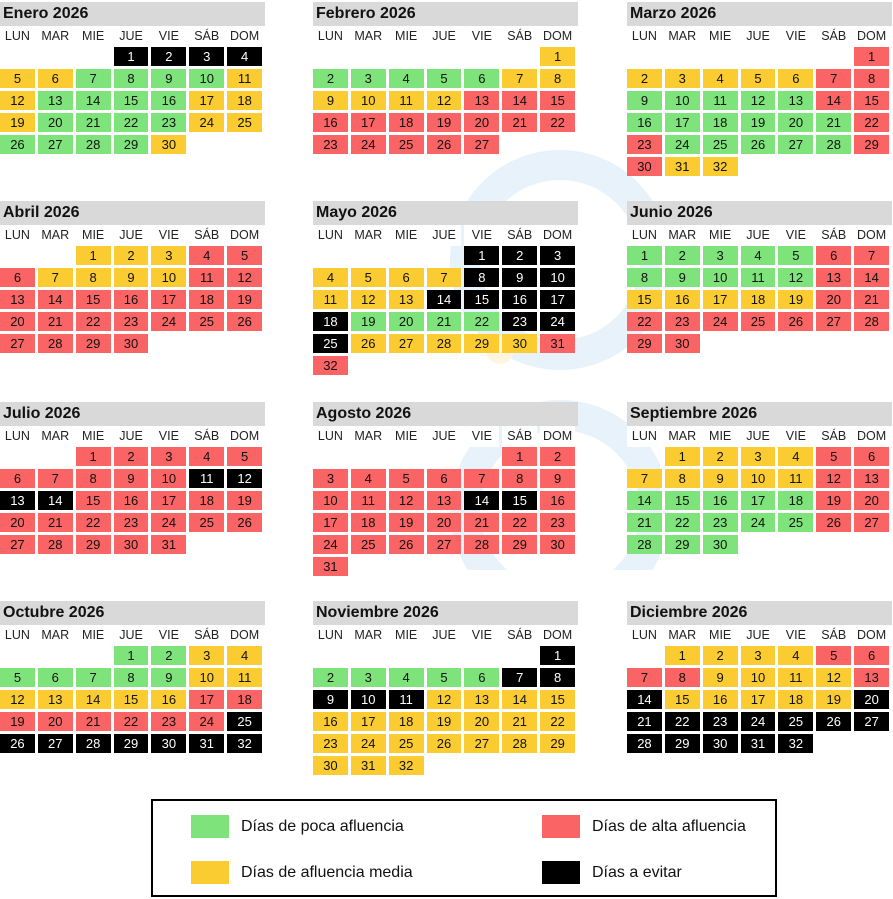 This screenshot has width=893, height=899. Describe the element at coordinates (406, 343) in the screenshot. I see `day-cell: 27` at that location.